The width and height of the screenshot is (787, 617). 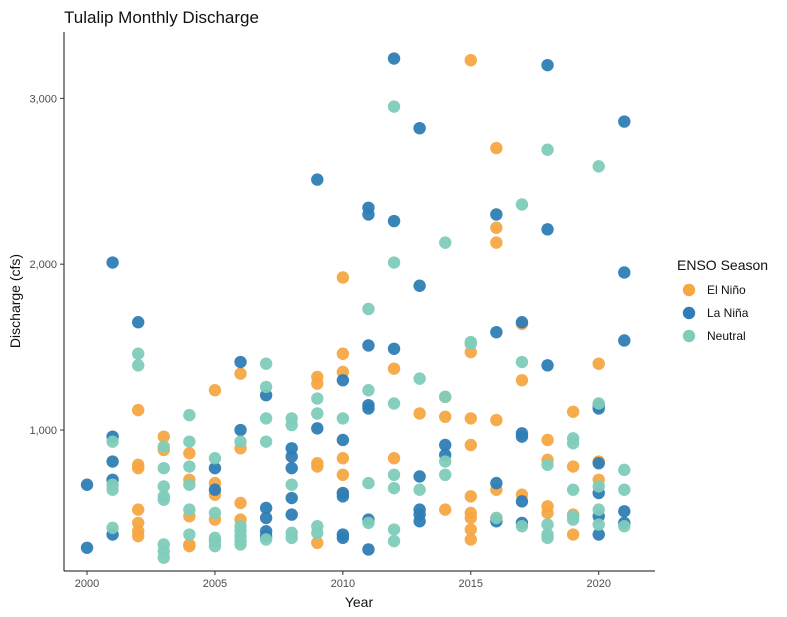 What do you see at coordinates (728, 313) in the screenshot?
I see `legend-label-la-ni-a: La Niña` at bounding box center [728, 313].